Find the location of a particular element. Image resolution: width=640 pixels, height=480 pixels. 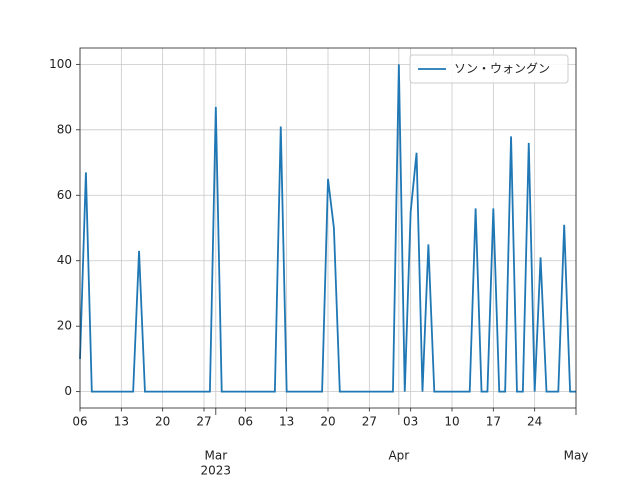

legend-label: ソン・ウォングン is located at coordinates (502, 69).